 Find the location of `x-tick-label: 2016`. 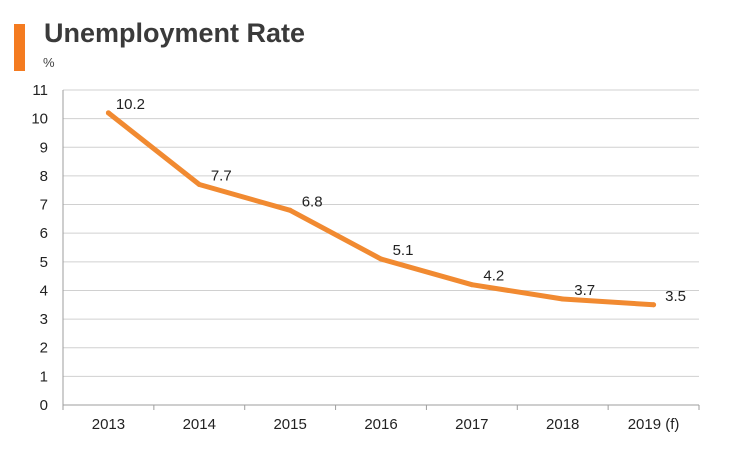

x-tick-label: 2016 is located at coordinates (380, 424).